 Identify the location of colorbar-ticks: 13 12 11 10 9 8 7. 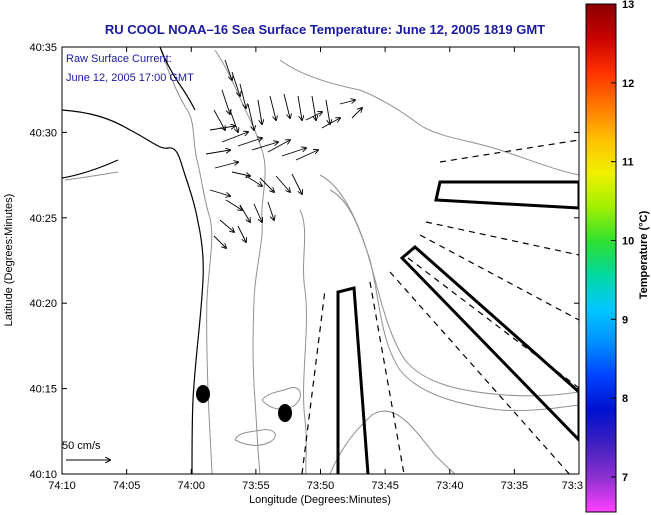
(622, 242).